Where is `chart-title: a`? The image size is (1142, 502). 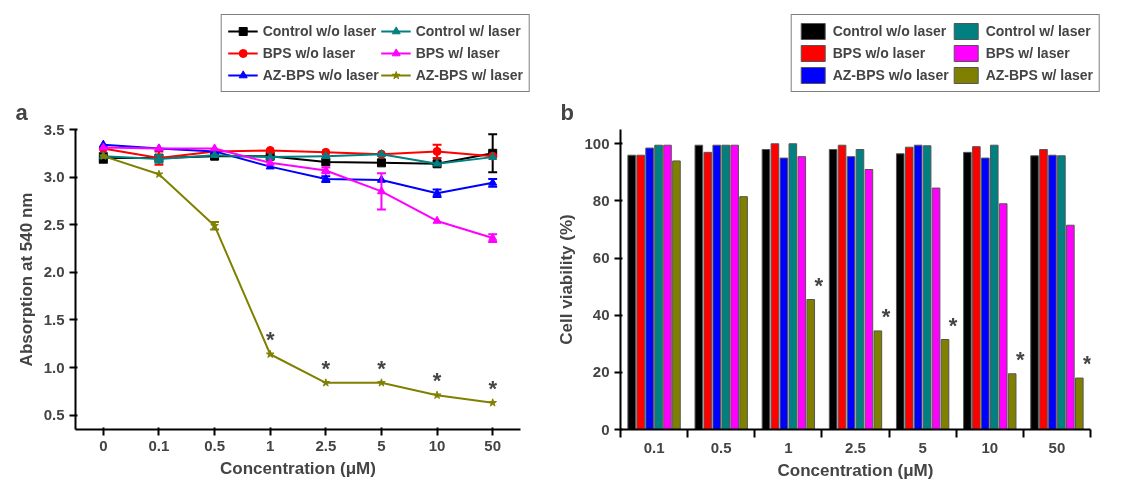
chart-title: a is located at coordinates (22, 112).